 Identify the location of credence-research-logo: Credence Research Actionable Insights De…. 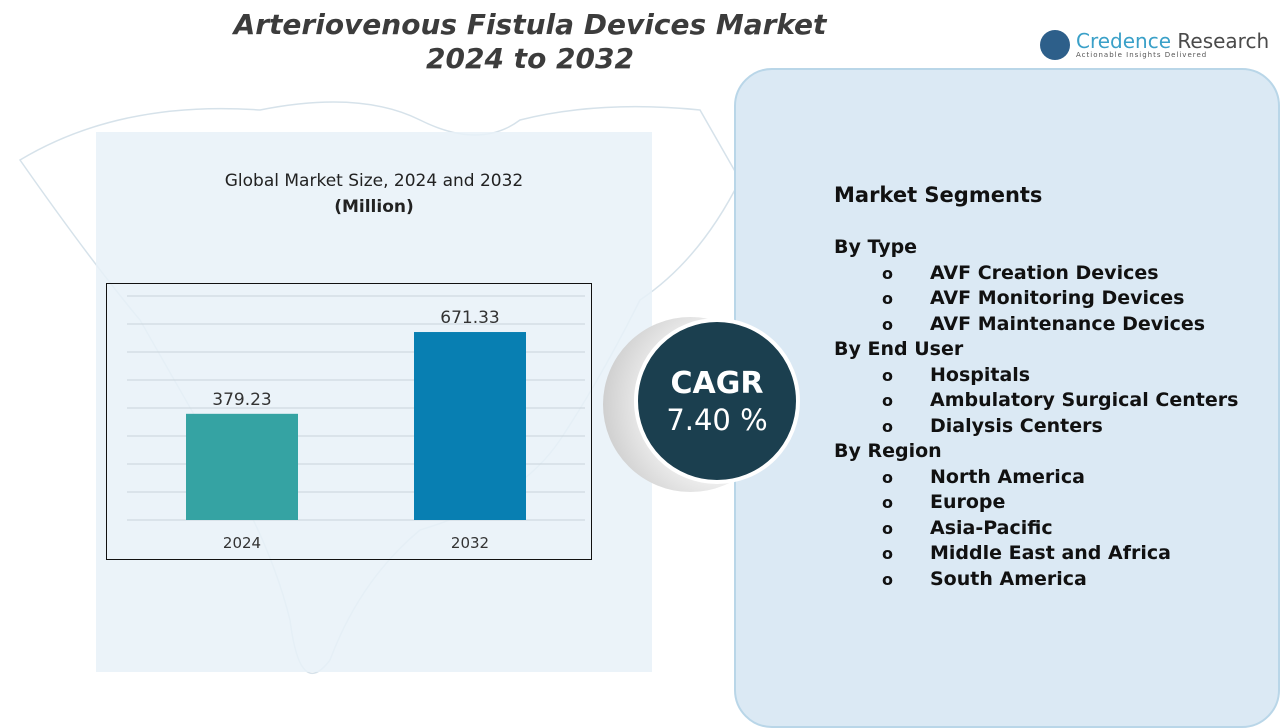
(1154, 45).